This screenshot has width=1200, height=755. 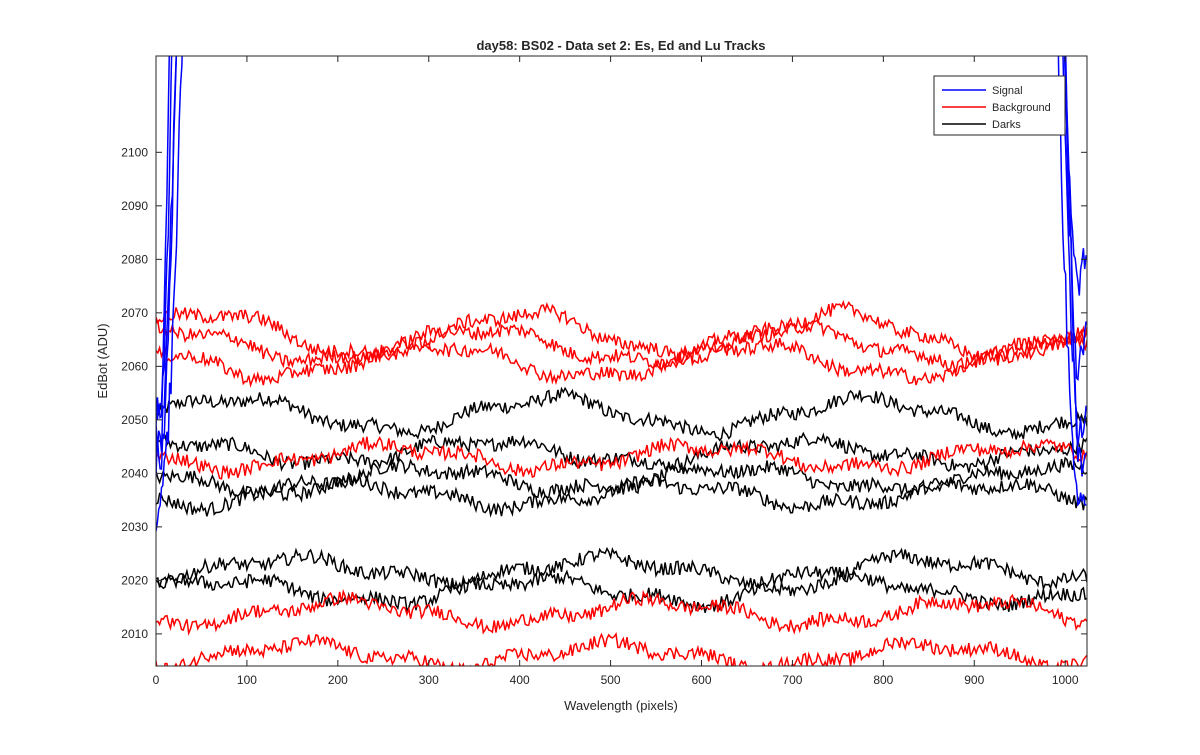 I want to click on x-tick-label: 100, so click(x=247, y=680).